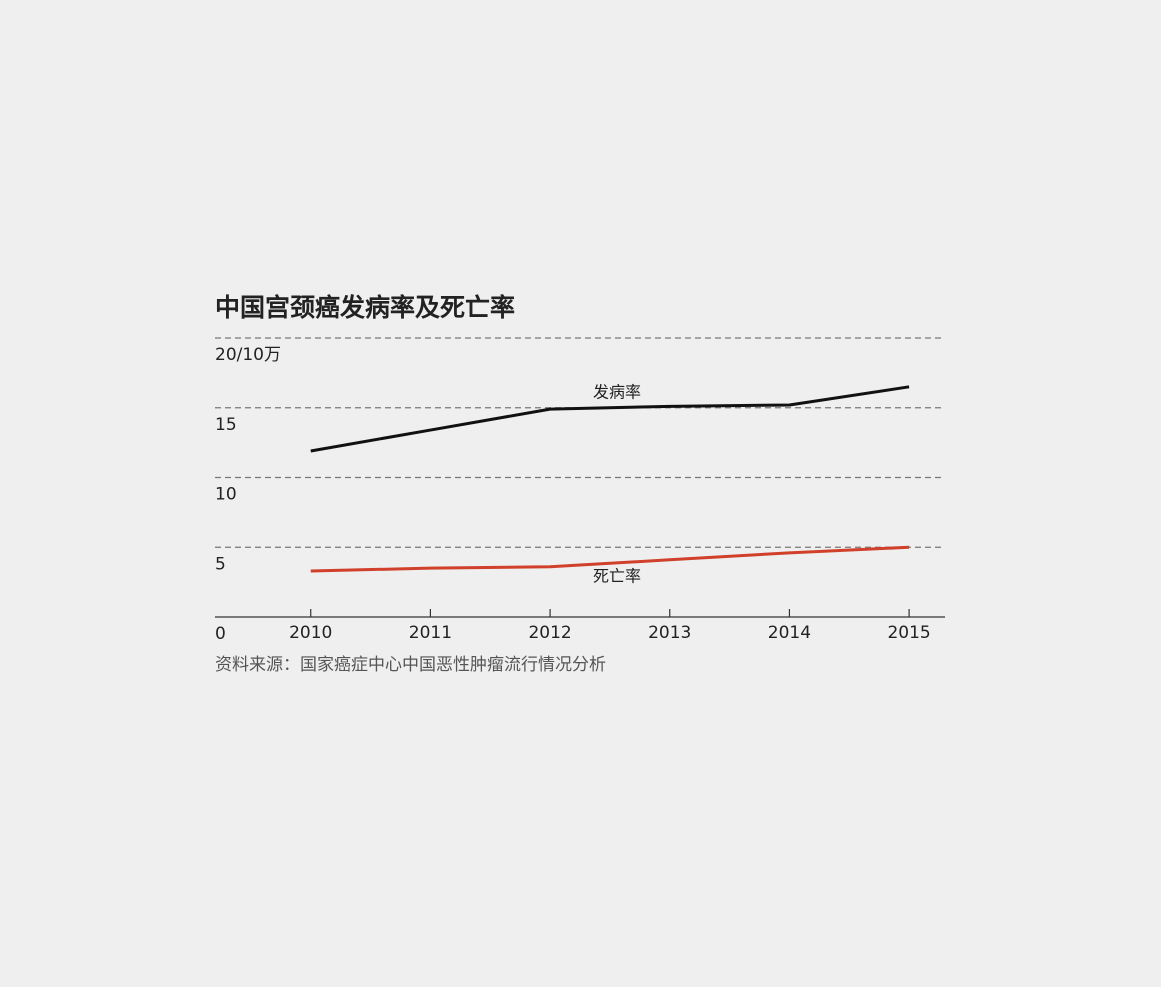 The height and width of the screenshot is (987, 1161). I want to click on x-tick-label: 2013, so click(669, 633).